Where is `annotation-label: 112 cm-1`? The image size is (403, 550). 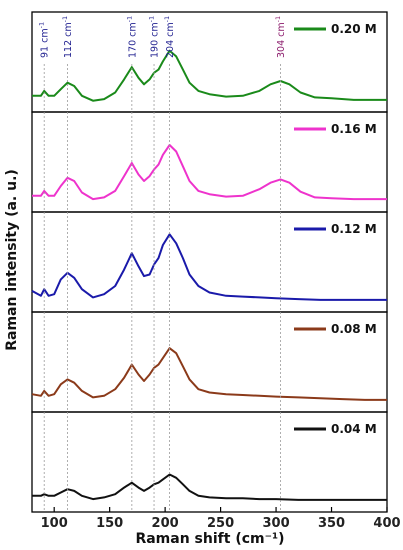
annotation-label: 112 cm-1 is located at coordinates (67, 37).